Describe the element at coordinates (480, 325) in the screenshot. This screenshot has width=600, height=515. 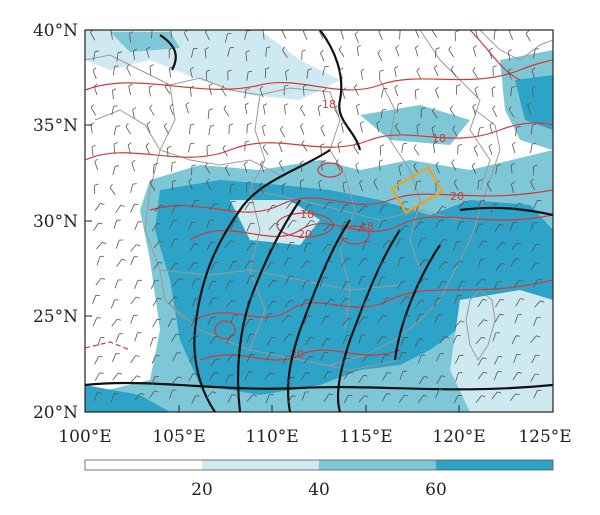
I see `island-taiwan` at that location.